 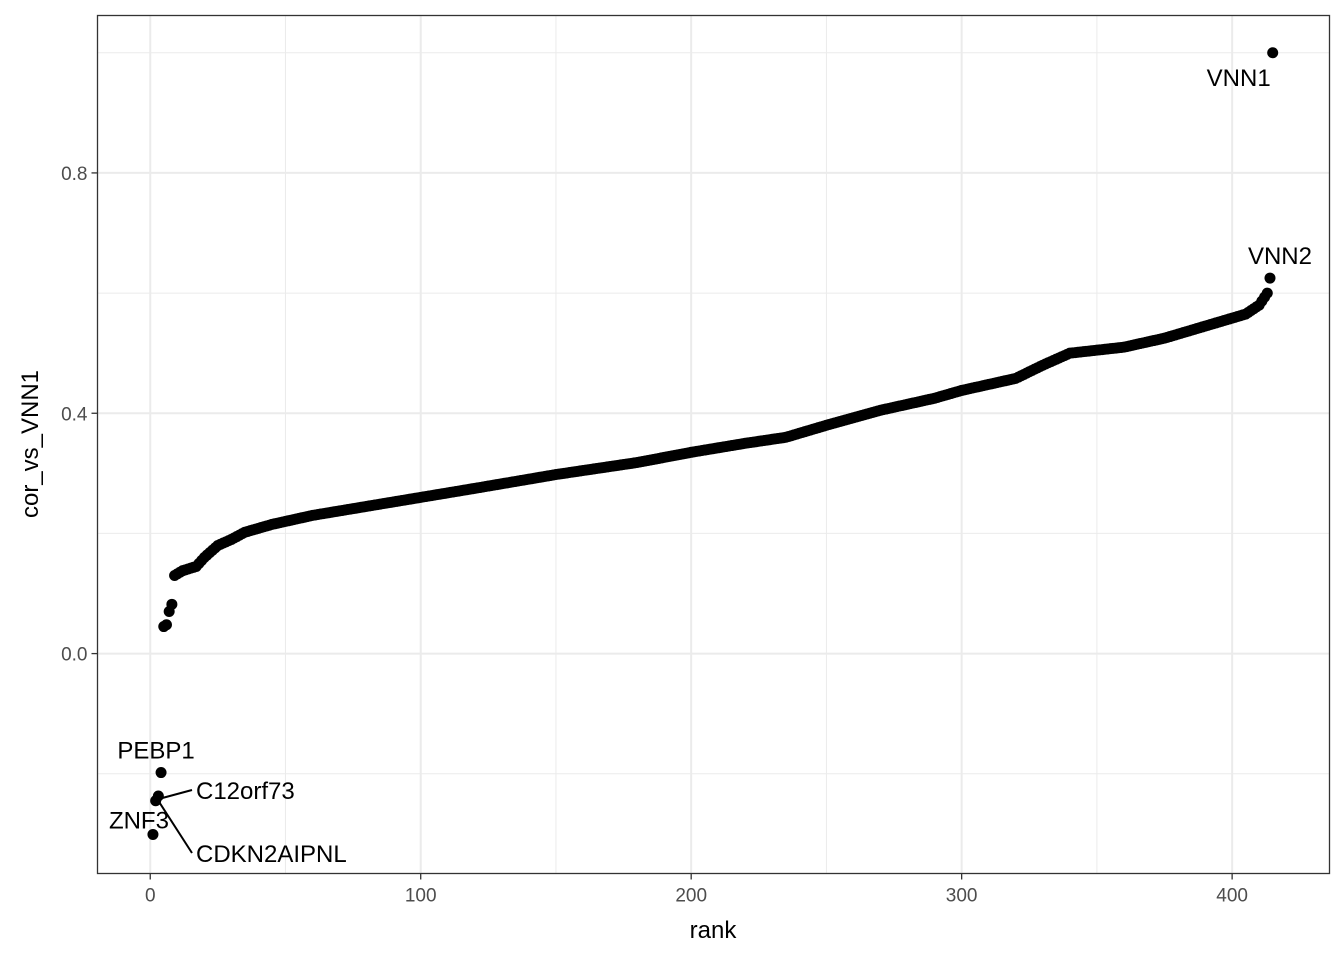 What do you see at coordinates (1239, 78) in the screenshot?
I see `point-label: VNN1` at bounding box center [1239, 78].